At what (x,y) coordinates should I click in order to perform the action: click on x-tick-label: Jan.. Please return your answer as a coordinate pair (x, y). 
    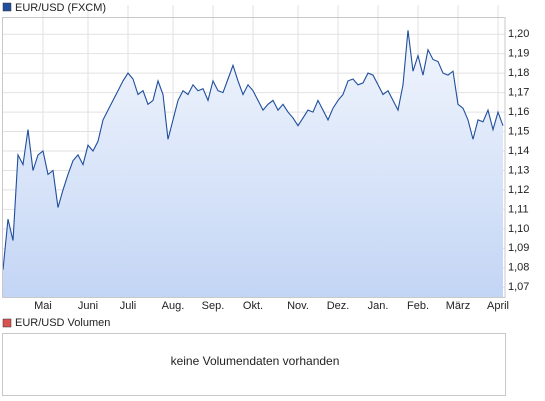
    Looking at the image, I should click on (378, 306).